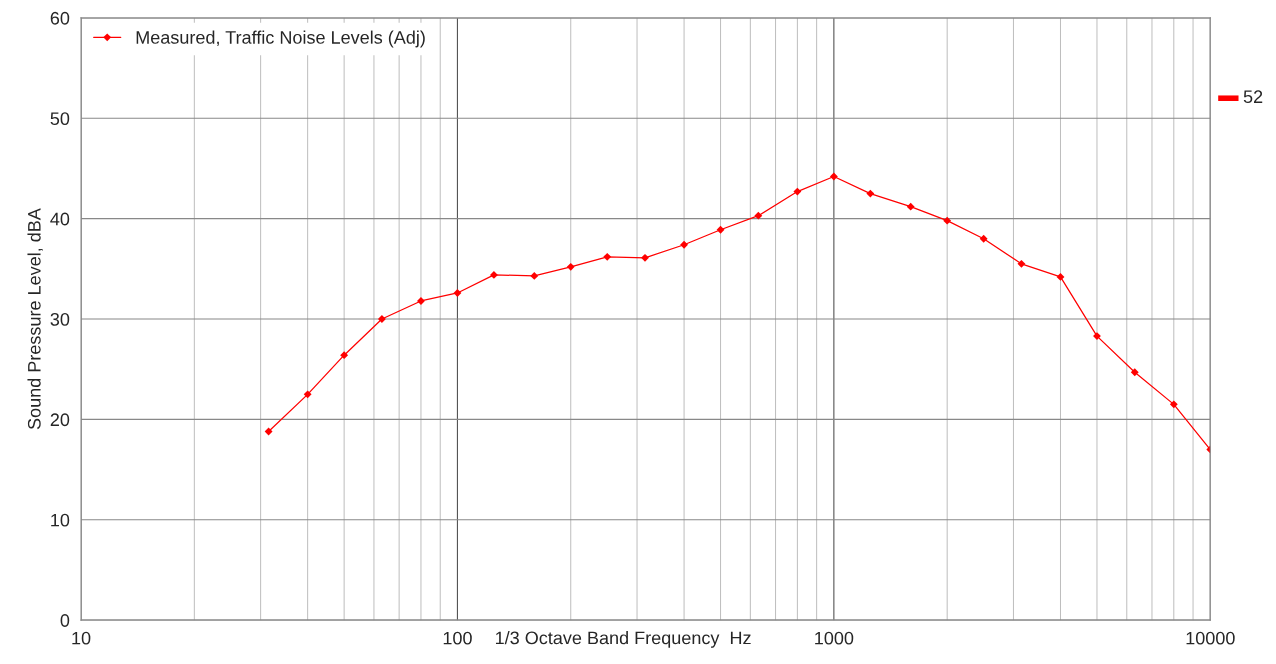  Describe the element at coordinates (60, 119) in the screenshot. I see `y-tick-label: 50` at that location.